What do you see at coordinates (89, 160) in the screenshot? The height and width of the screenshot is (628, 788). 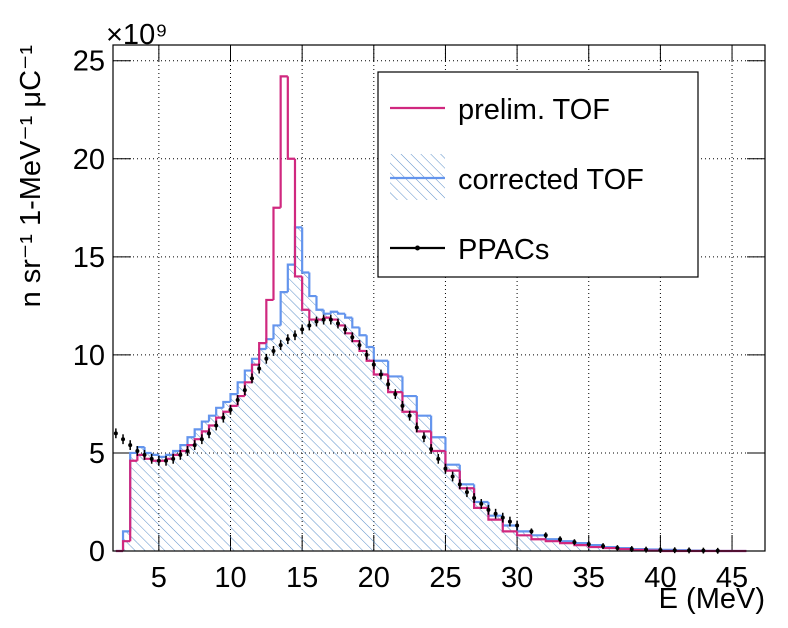 I see `y-tick-label: 20` at bounding box center [89, 160].